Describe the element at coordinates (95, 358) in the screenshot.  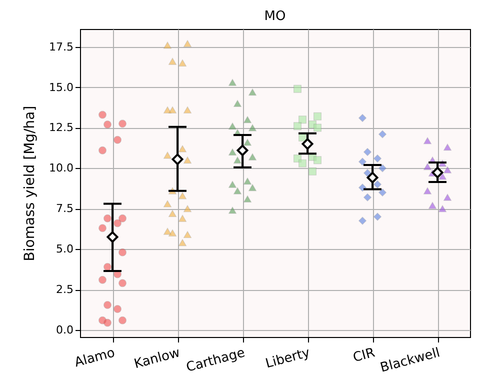
I see `x-tick-label: Alamo` at that location.